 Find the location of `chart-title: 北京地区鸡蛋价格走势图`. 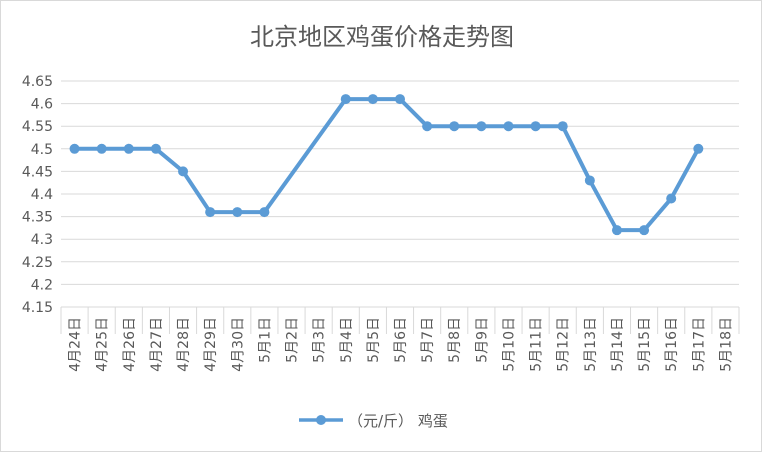

chart-title: 北京地区鸡蛋价格走势图 is located at coordinates (382, 37).